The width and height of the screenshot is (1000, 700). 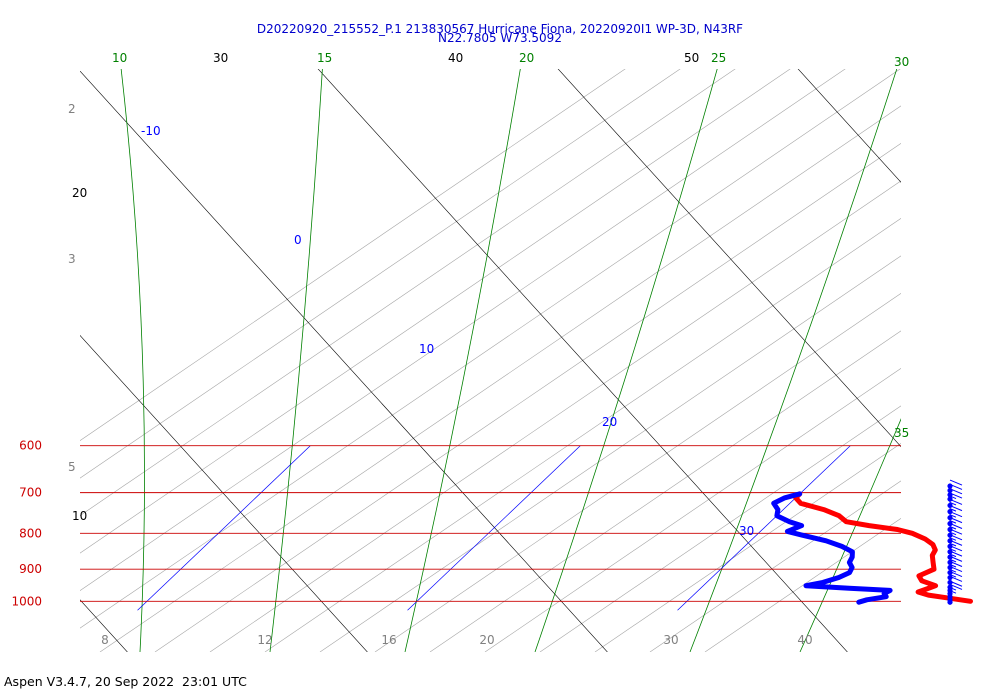 I want to click on pressure-label: 900, so click(x=30, y=569).